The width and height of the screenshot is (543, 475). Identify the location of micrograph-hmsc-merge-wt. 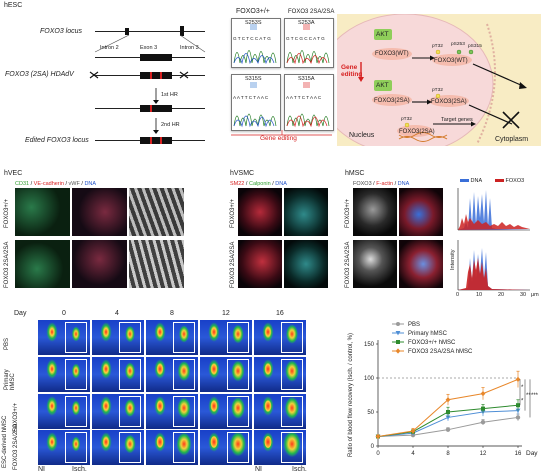
(421, 212).